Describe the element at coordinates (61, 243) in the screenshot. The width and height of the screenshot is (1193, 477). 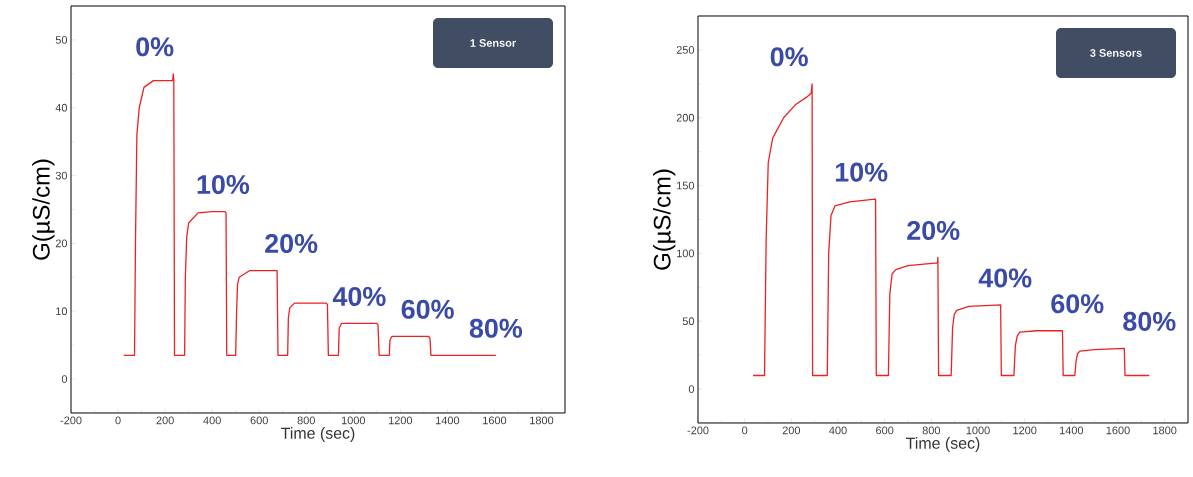
I see `y-tick-label: 20` at that location.